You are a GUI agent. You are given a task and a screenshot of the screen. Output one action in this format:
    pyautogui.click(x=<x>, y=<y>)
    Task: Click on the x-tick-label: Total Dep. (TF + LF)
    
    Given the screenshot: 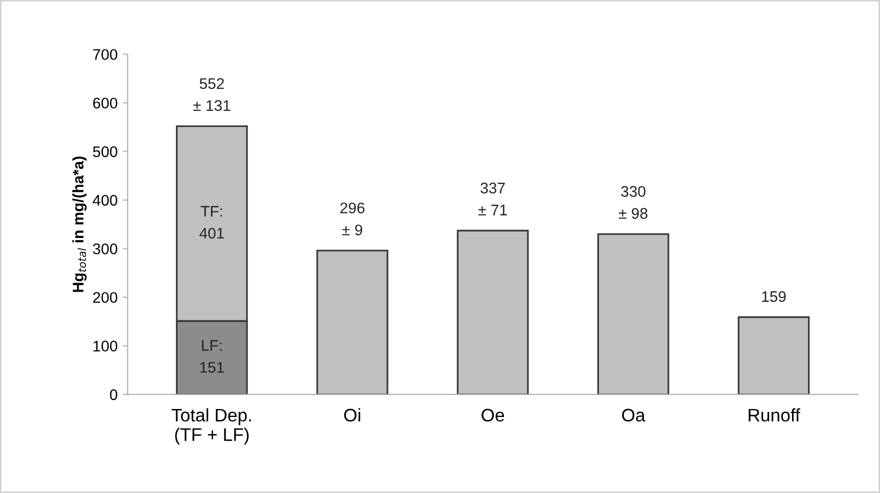 What is the action you would take?
    pyautogui.click(x=211, y=426)
    